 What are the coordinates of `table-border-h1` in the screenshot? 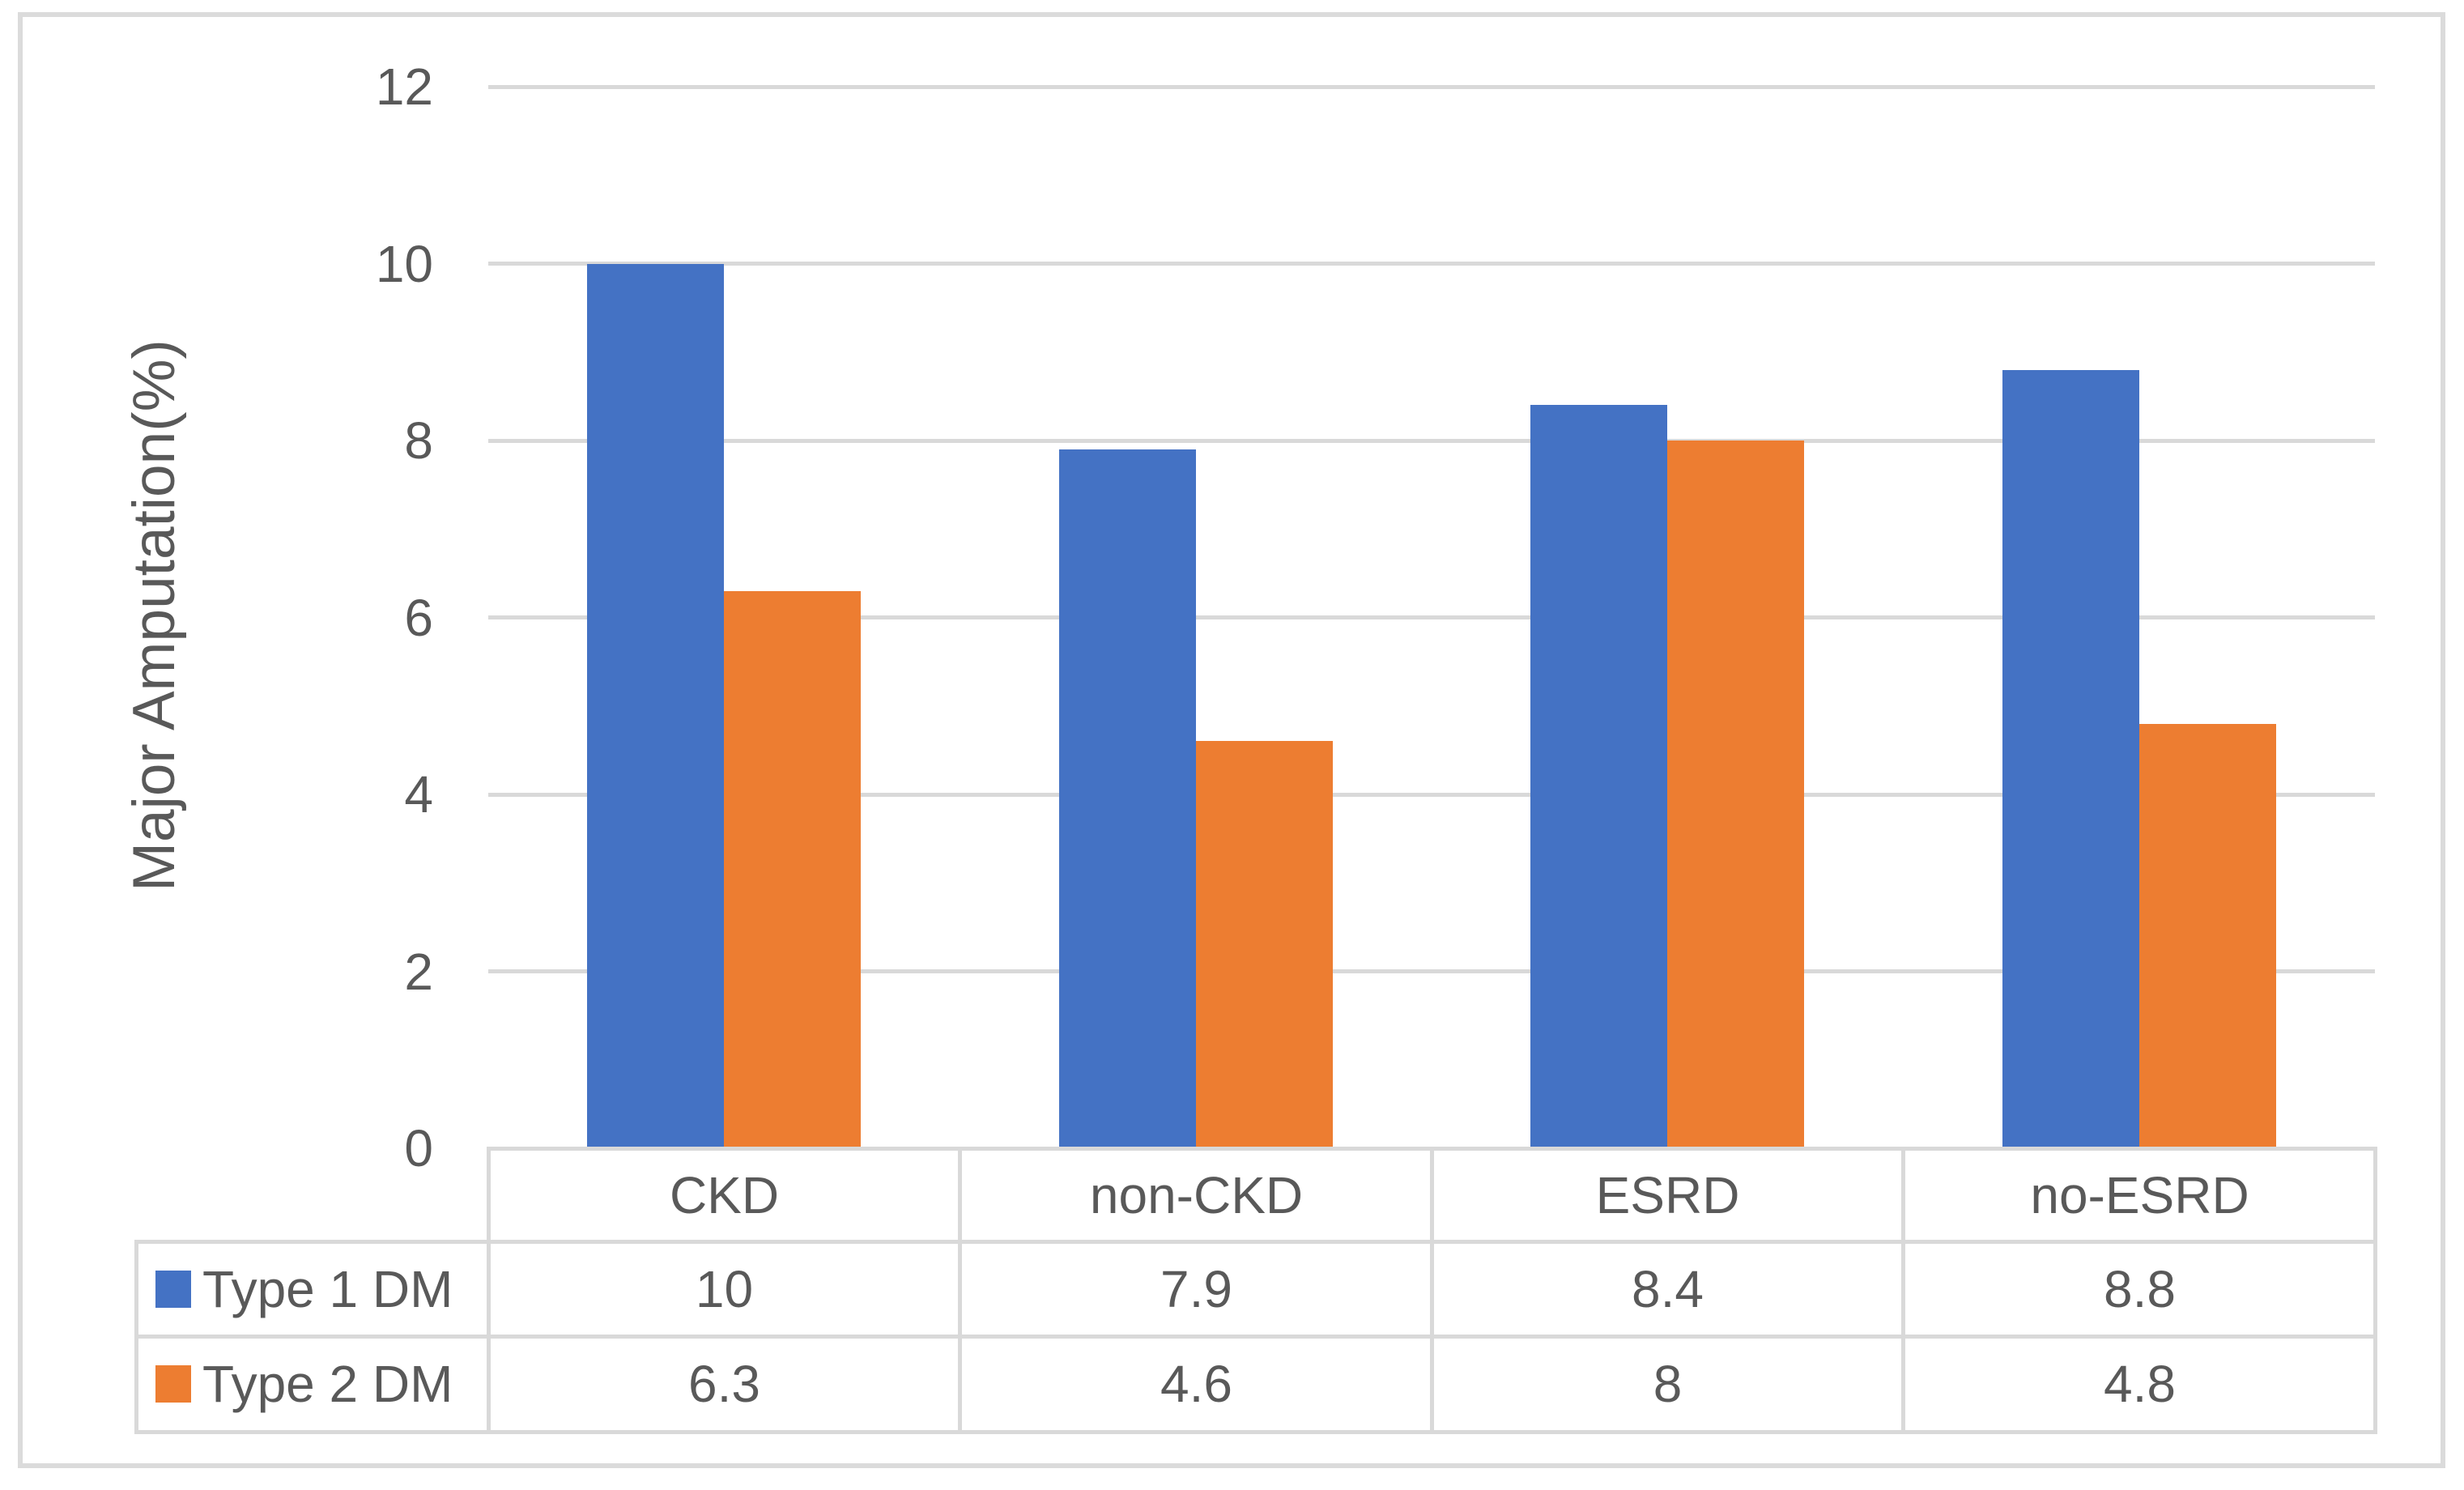 It's located at (1255, 1242).